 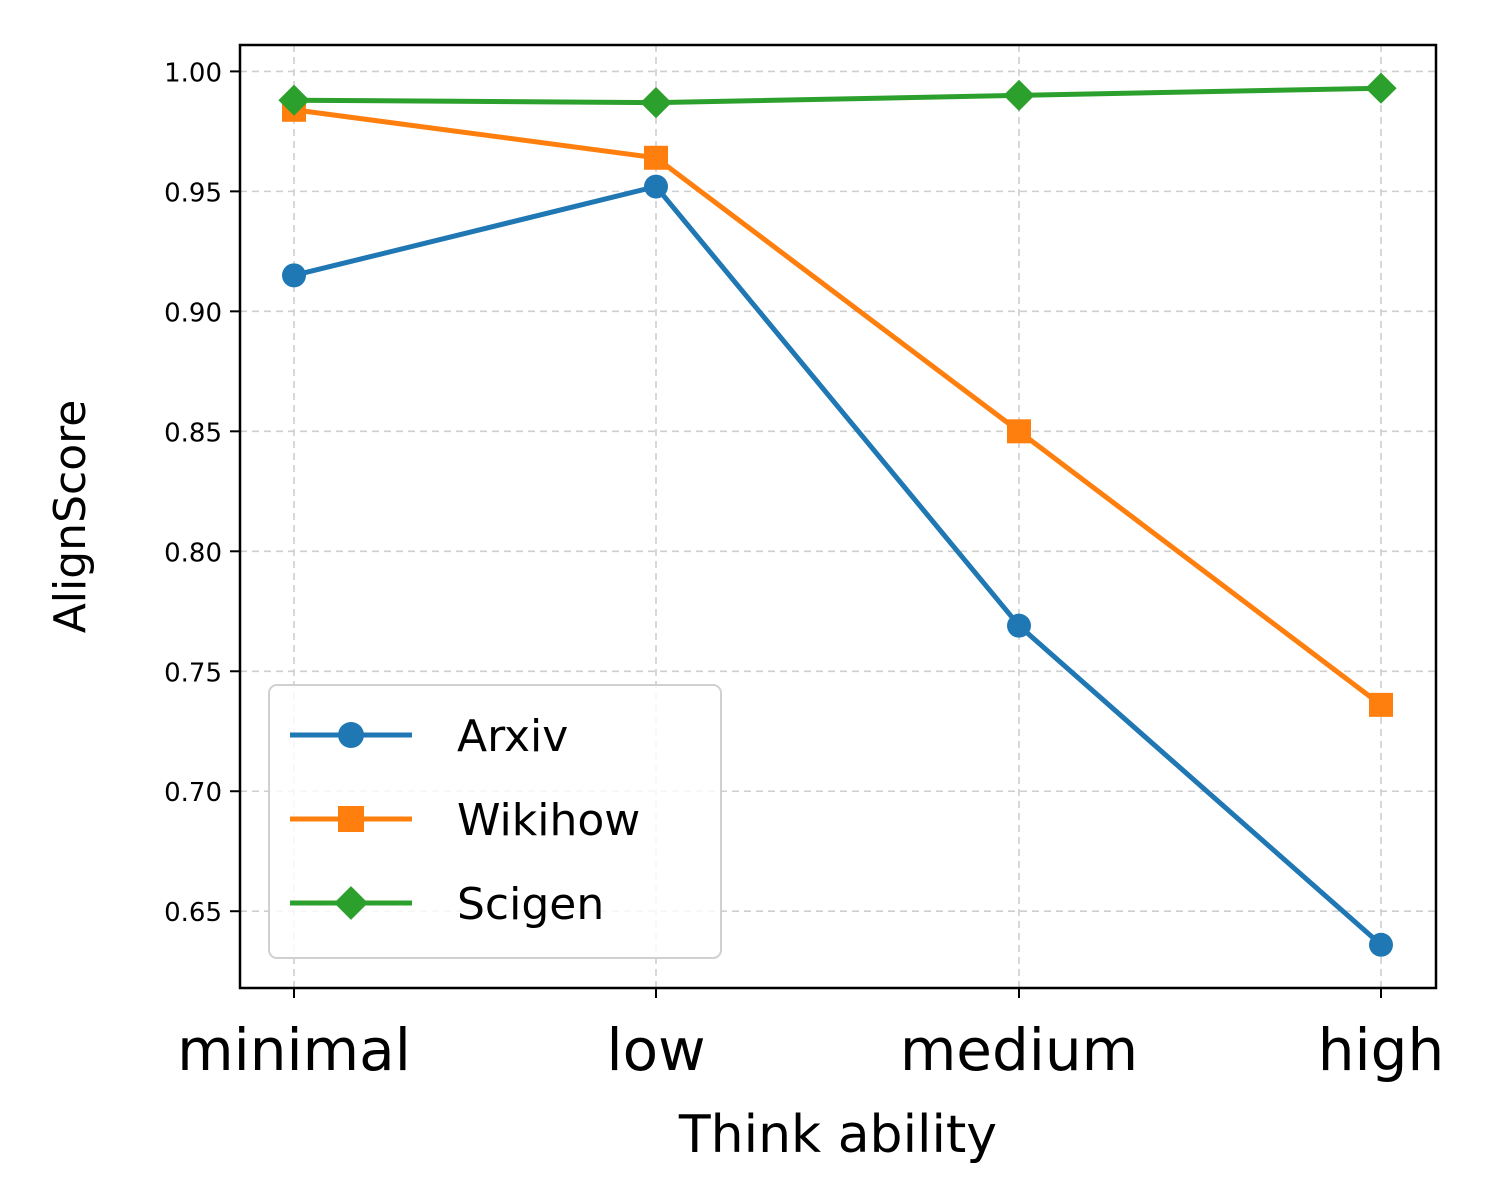 I want to click on y-tick-label: 1.00, so click(x=193, y=73).